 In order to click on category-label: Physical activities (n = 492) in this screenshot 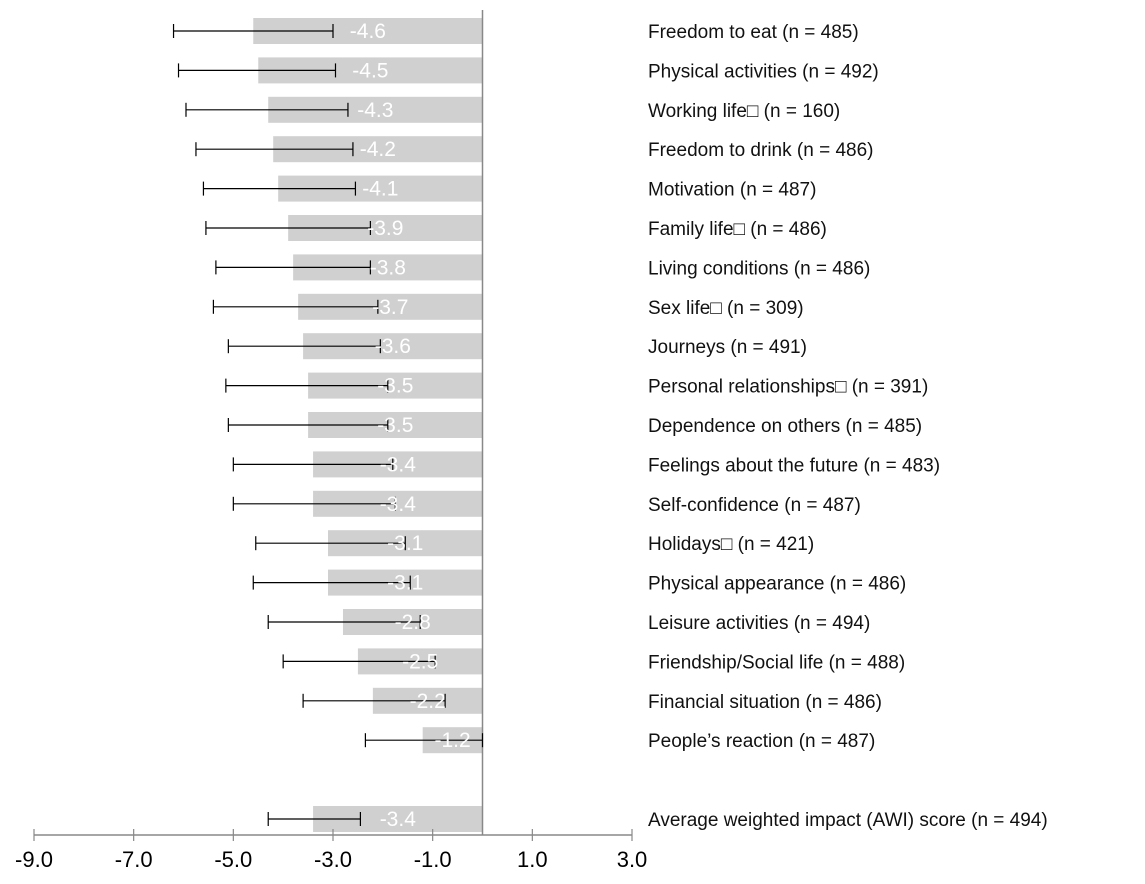, I will do `click(763, 71)`.